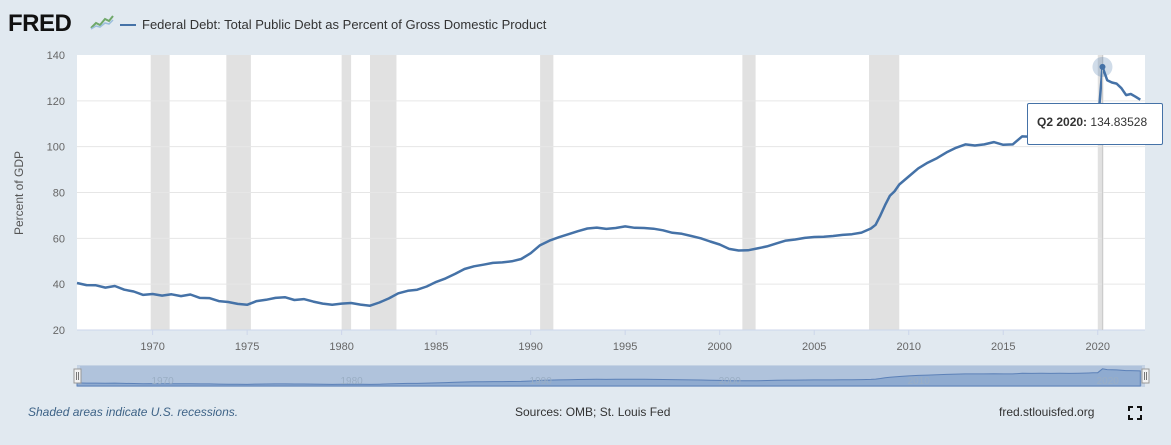 Image resolution: width=1171 pixels, height=445 pixels. I want to click on x-tick-label: 1985, so click(436, 347).